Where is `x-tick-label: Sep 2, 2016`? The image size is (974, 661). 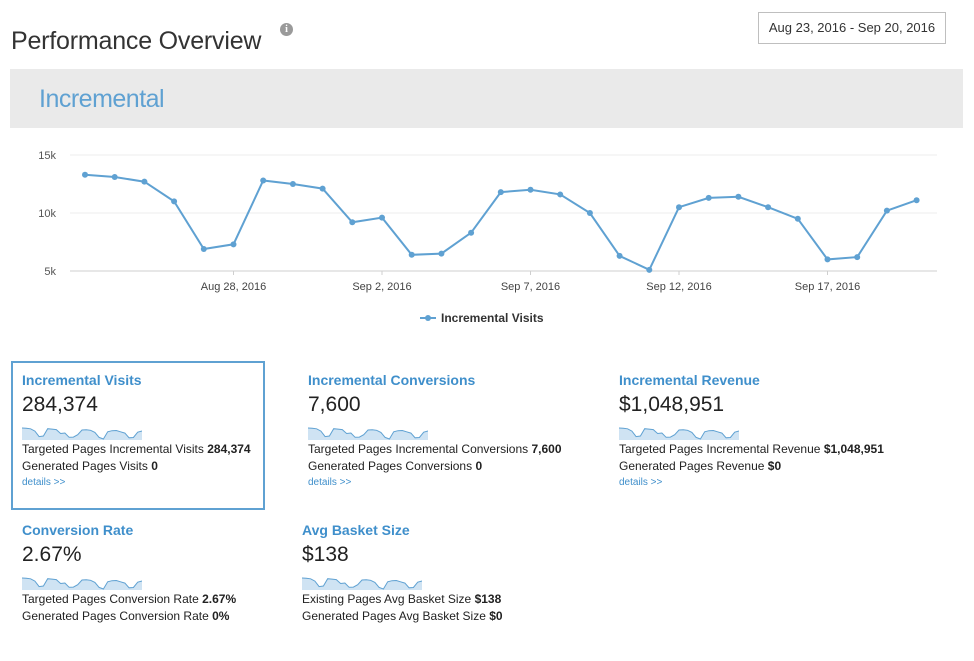 x-tick-label: Sep 2, 2016 is located at coordinates (381, 287).